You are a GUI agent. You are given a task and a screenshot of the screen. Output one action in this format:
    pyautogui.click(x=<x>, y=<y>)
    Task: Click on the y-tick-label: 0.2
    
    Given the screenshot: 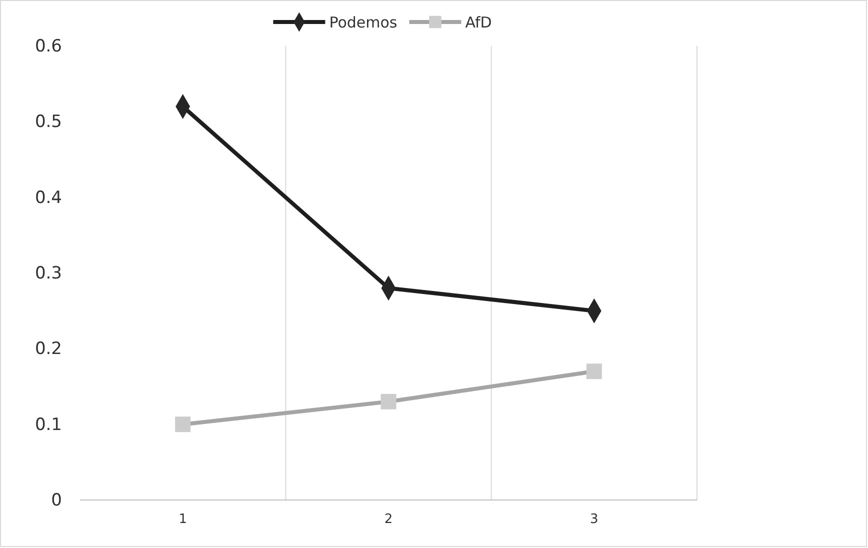 What is the action you would take?
    pyautogui.click(x=48, y=349)
    